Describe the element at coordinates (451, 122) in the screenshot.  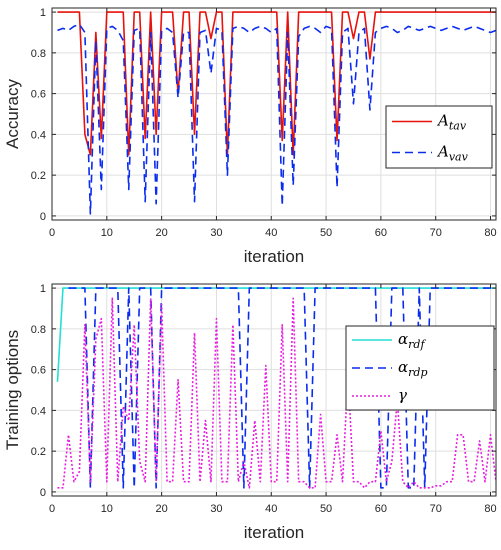
I see `legend-label: Atav` at that location.